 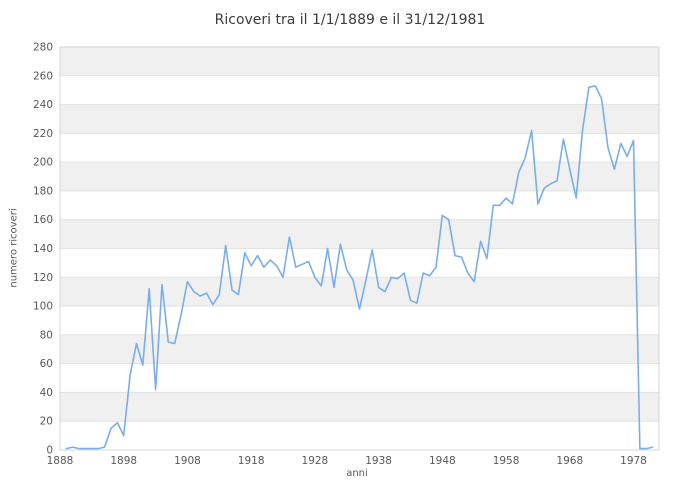 What do you see at coordinates (569, 461) in the screenshot?
I see `x-tick-label: 1968` at bounding box center [569, 461].